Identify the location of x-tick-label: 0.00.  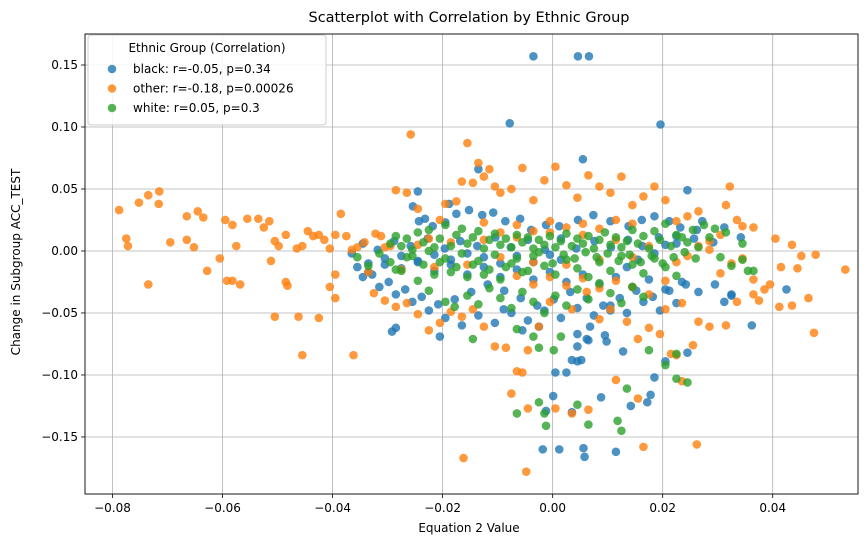
(552, 508).